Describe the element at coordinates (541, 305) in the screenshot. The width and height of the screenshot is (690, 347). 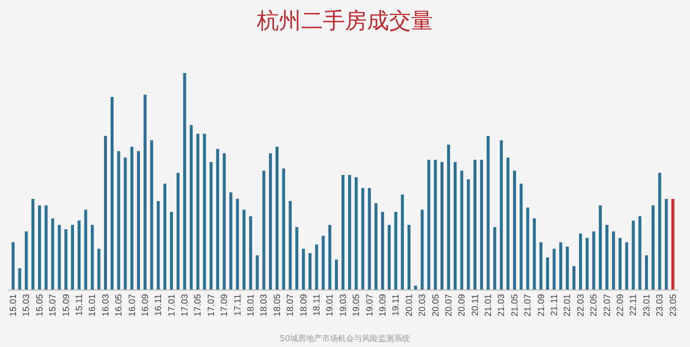
I see `x-tick-label: 21.09` at that location.